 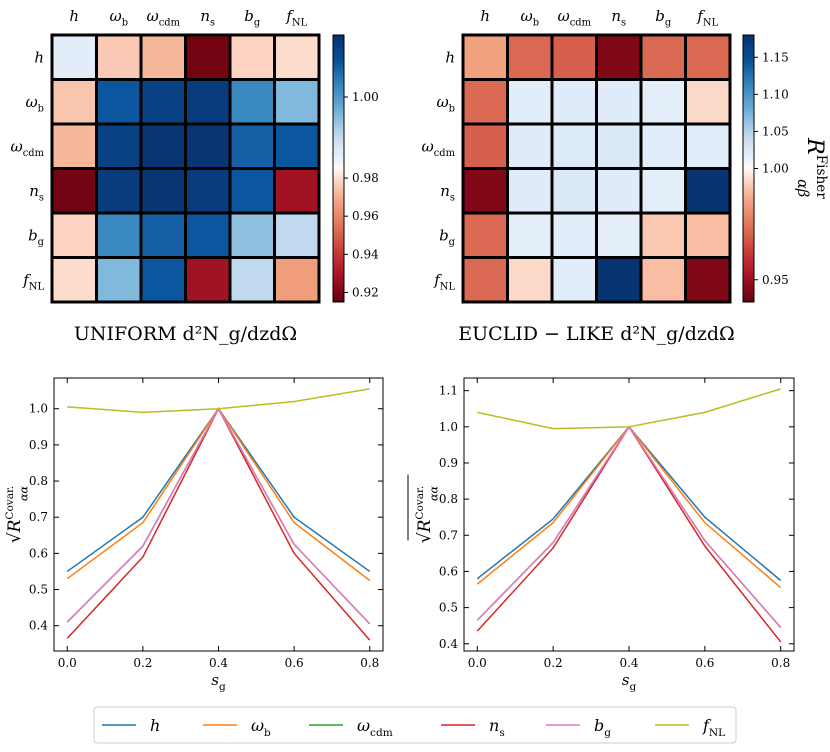 I want to click on legend-label: fNL, so click(x=713, y=727).